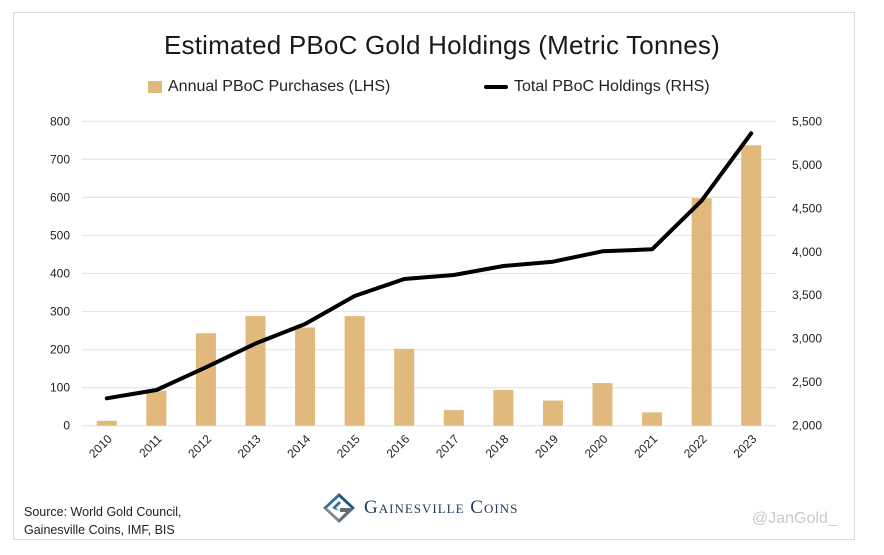  What do you see at coordinates (503, 407) in the screenshot?
I see `bar-2018` at bounding box center [503, 407].